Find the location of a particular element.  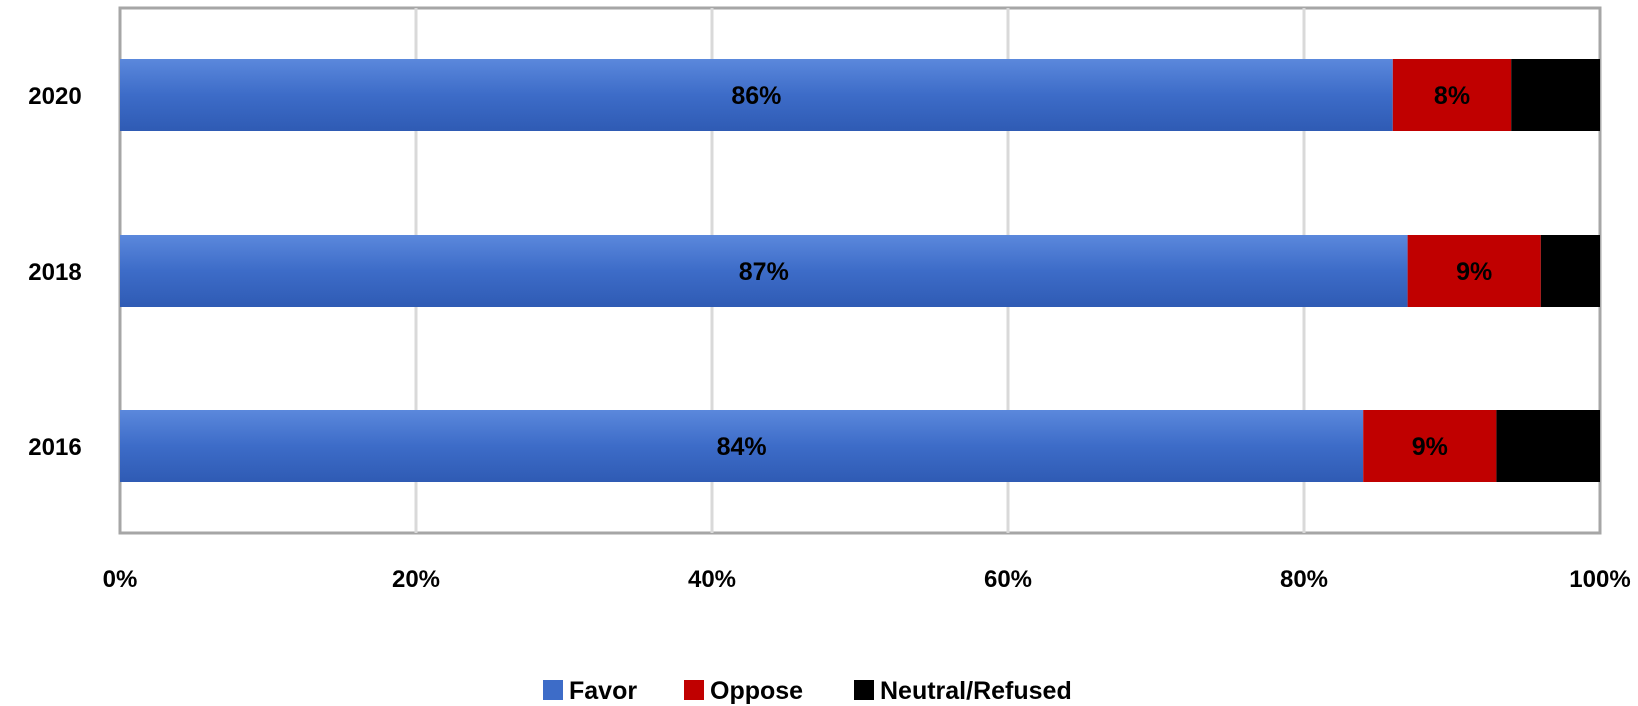

x-tick-label: 0% is located at coordinates (120, 579).